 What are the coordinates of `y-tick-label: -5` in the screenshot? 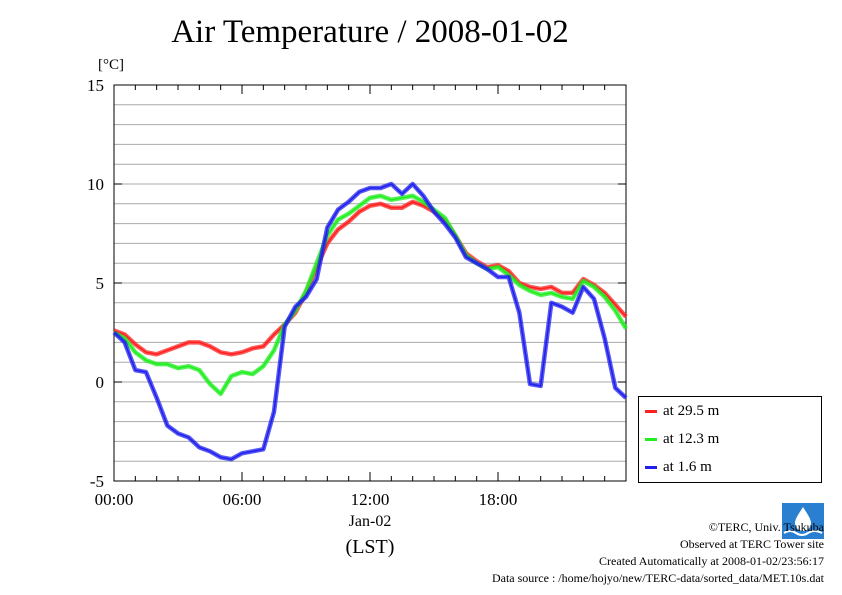 It's located at (97, 481).